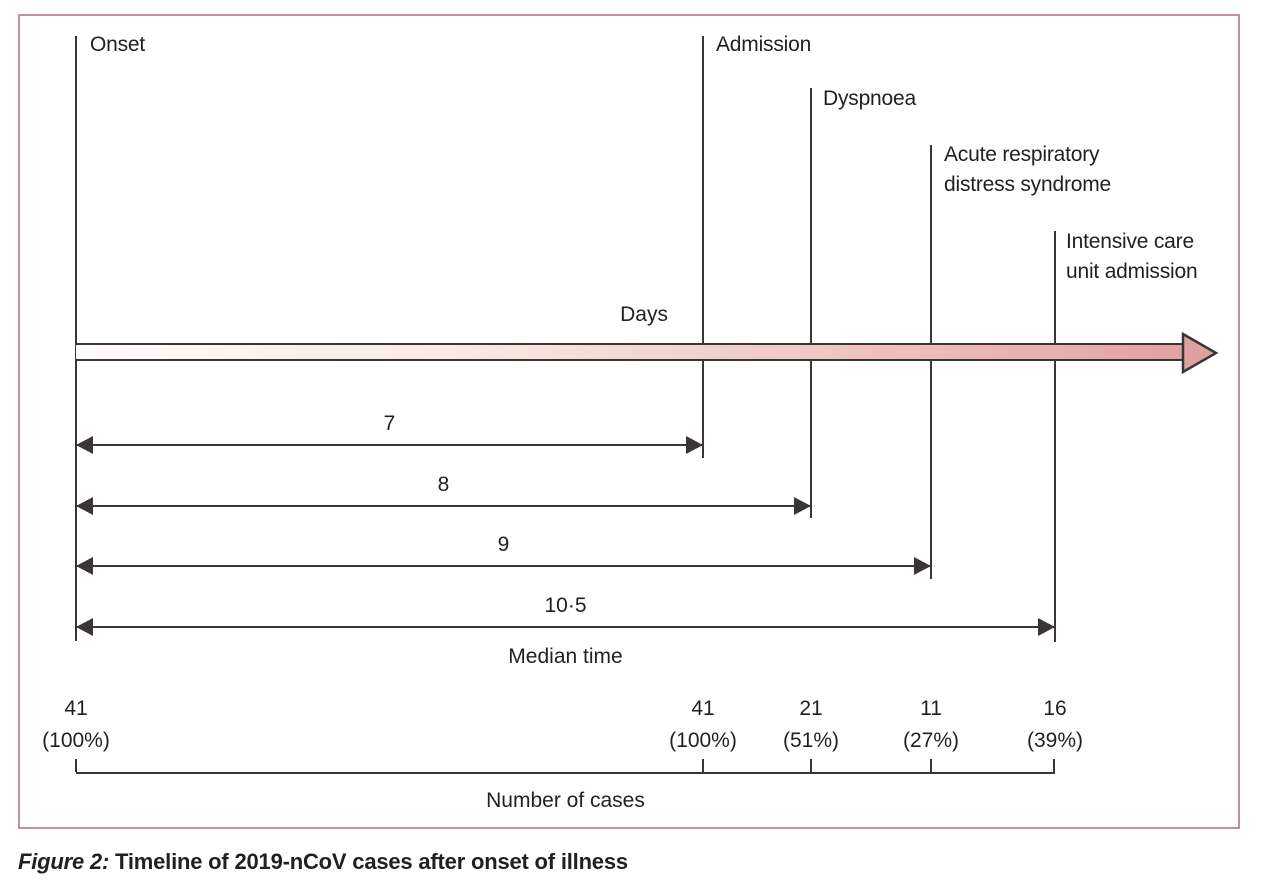 The width and height of the screenshot is (1270, 896). Describe the element at coordinates (931, 362) in the screenshot. I see `event-line-ards` at that location.